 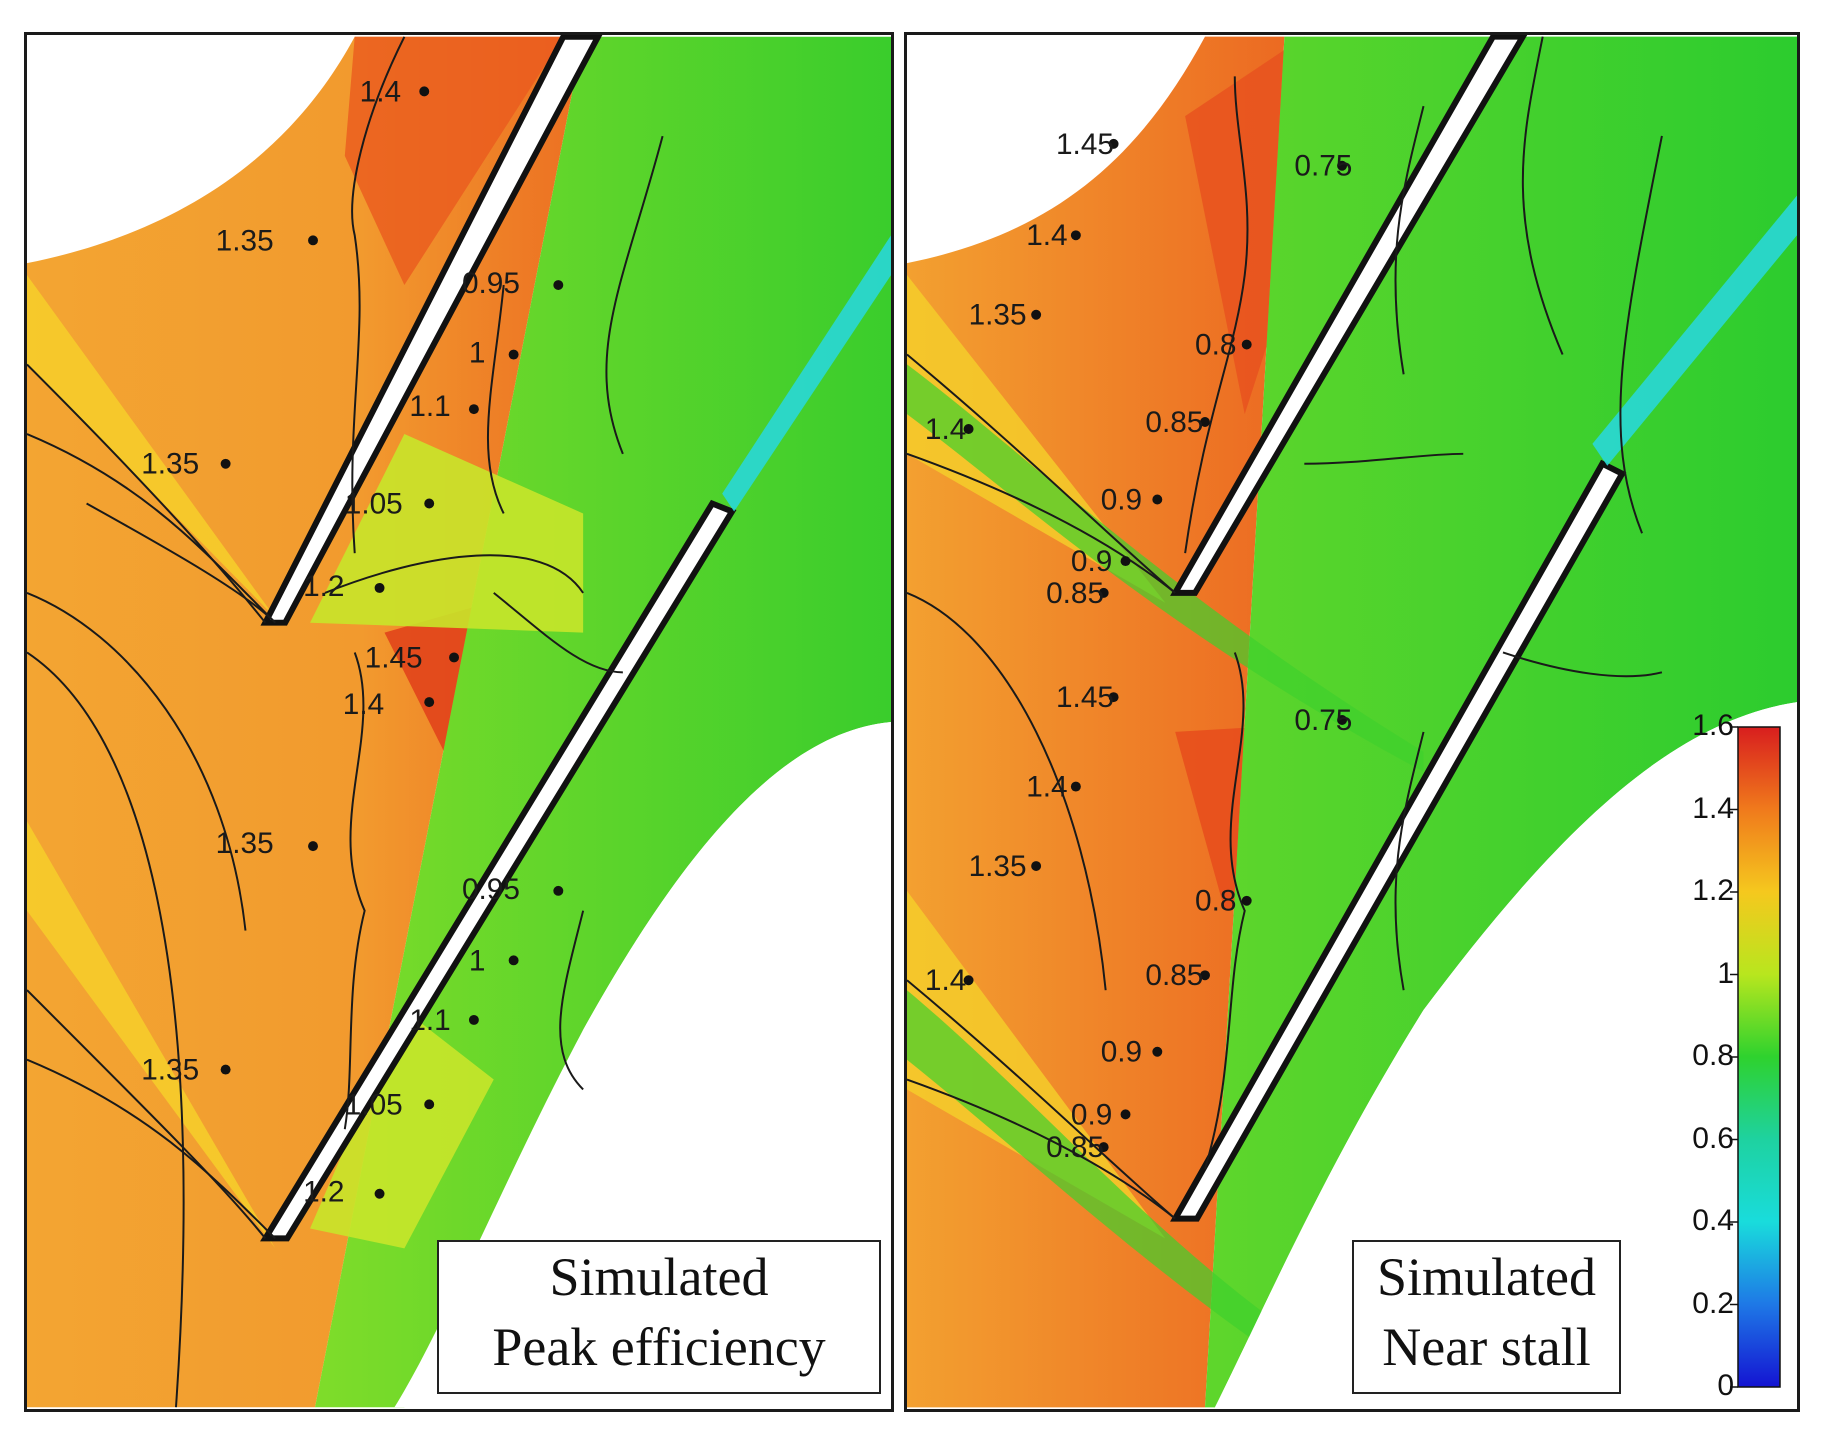 What do you see at coordinates (1713, 890) in the screenshot?
I see `colorbar-tick-label: 1.2` at bounding box center [1713, 890].